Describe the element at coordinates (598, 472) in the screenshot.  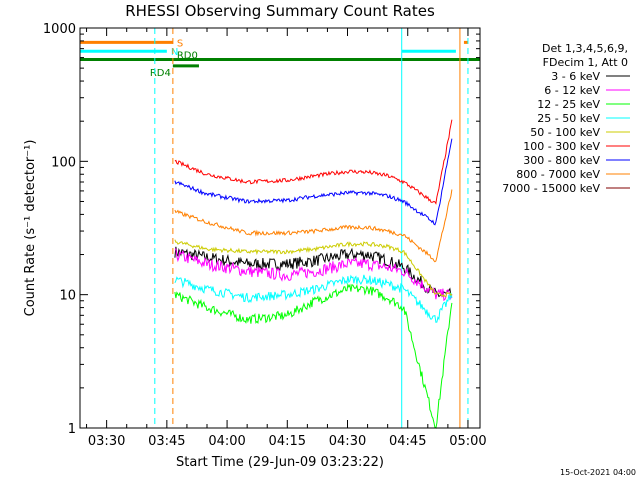
I see `timestamp: 15-Oct-2021 04:00` at that location.